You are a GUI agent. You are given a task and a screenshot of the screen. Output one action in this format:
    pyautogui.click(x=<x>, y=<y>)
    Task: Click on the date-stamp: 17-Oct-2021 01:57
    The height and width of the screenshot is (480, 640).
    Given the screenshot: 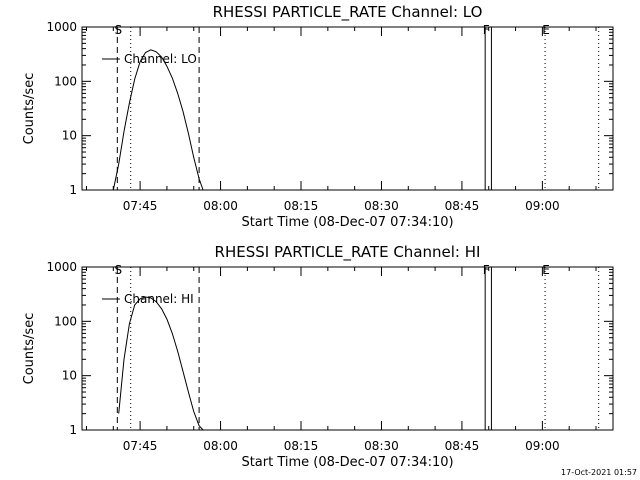 What is the action you would take?
    pyautogui.click(x=599, y=472)
    